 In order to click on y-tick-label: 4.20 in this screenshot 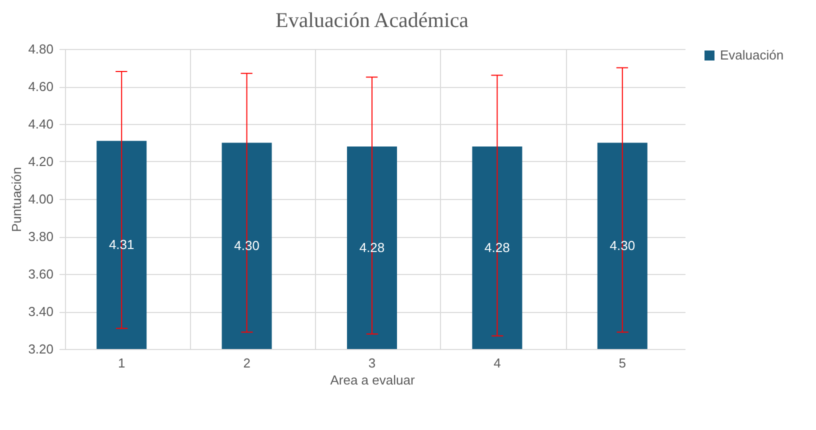, I will do `click(41, 161)`.